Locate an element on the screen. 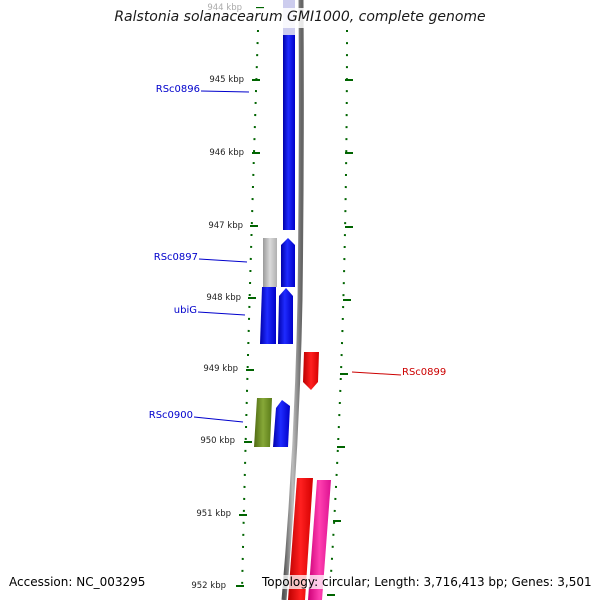 Image resolution: width=600 pixels, height=600 pixels. leader-rsc0897 is located at coordinates (223, 260).